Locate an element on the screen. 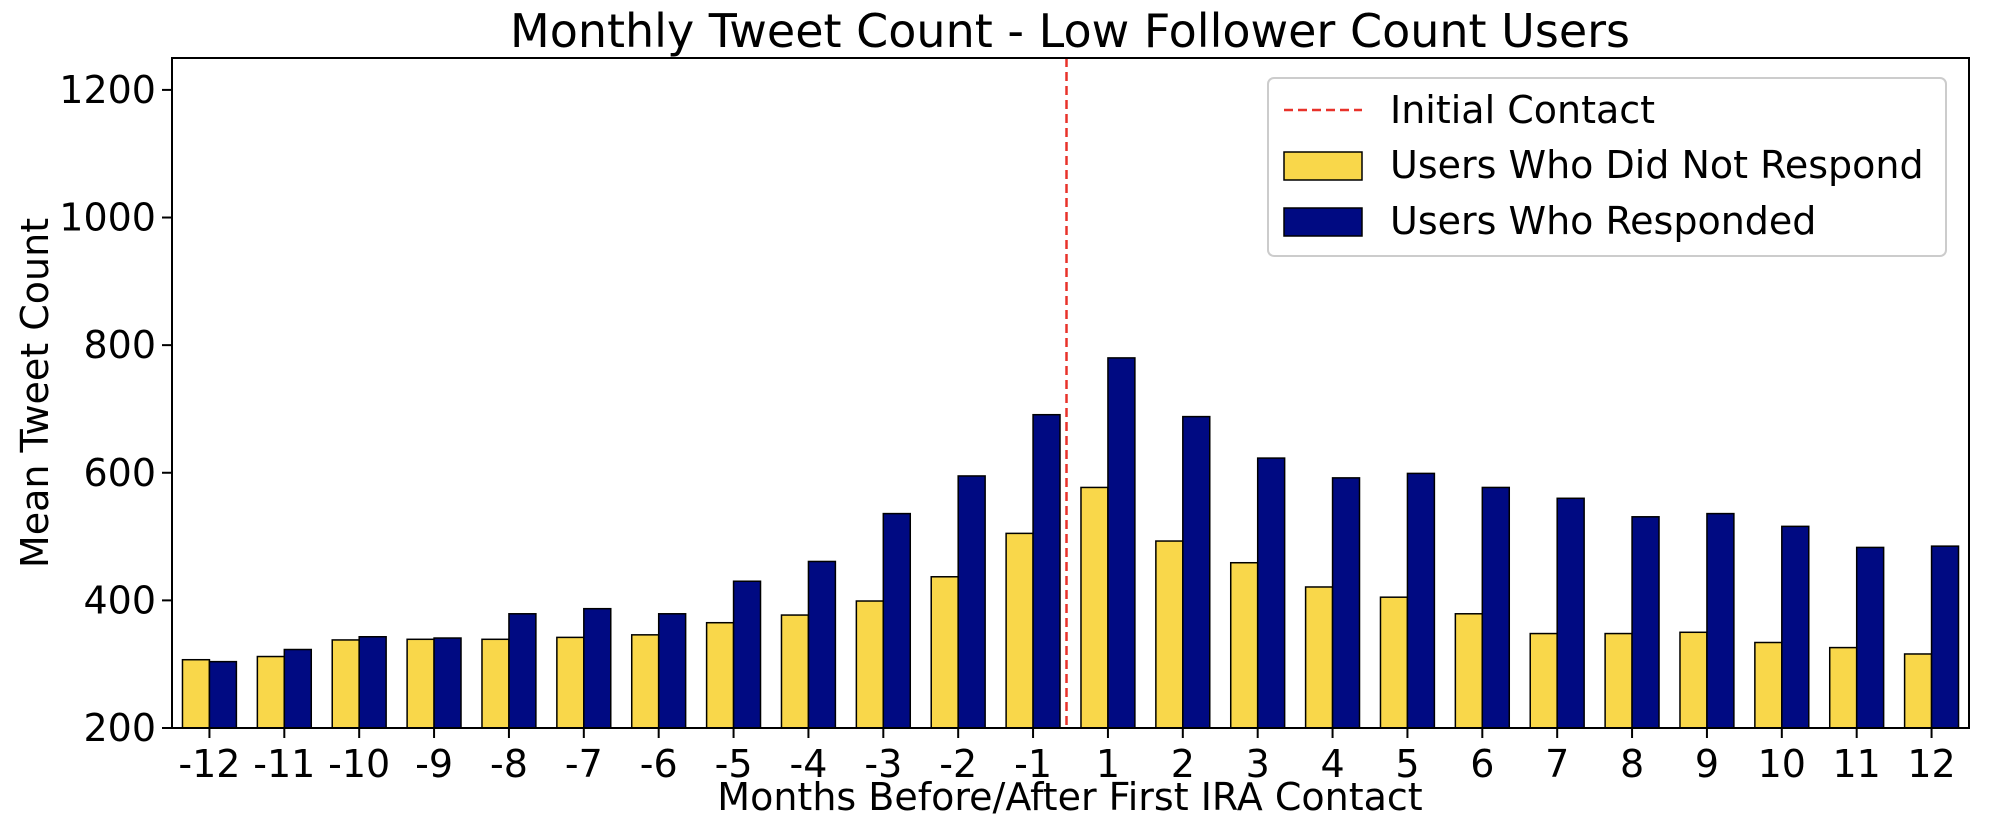 The width and height of the screenshot is (1994, 840). bar-not-respond--6 is located at coordinates (645, 681).